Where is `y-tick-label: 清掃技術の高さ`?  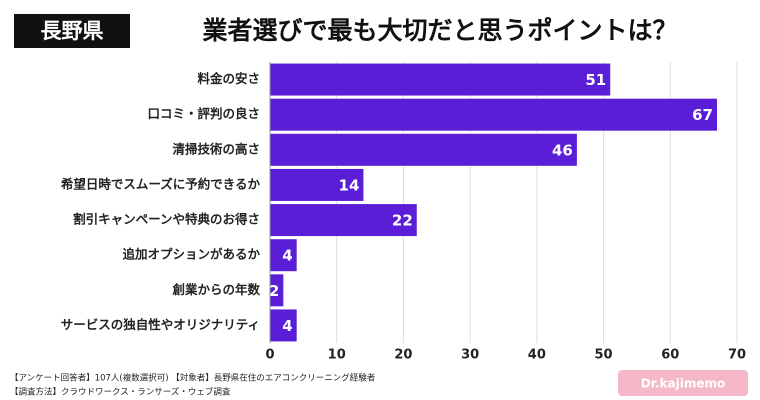
y-tick-label: 清掃技術の高さ is located at coordinates (216, 148).